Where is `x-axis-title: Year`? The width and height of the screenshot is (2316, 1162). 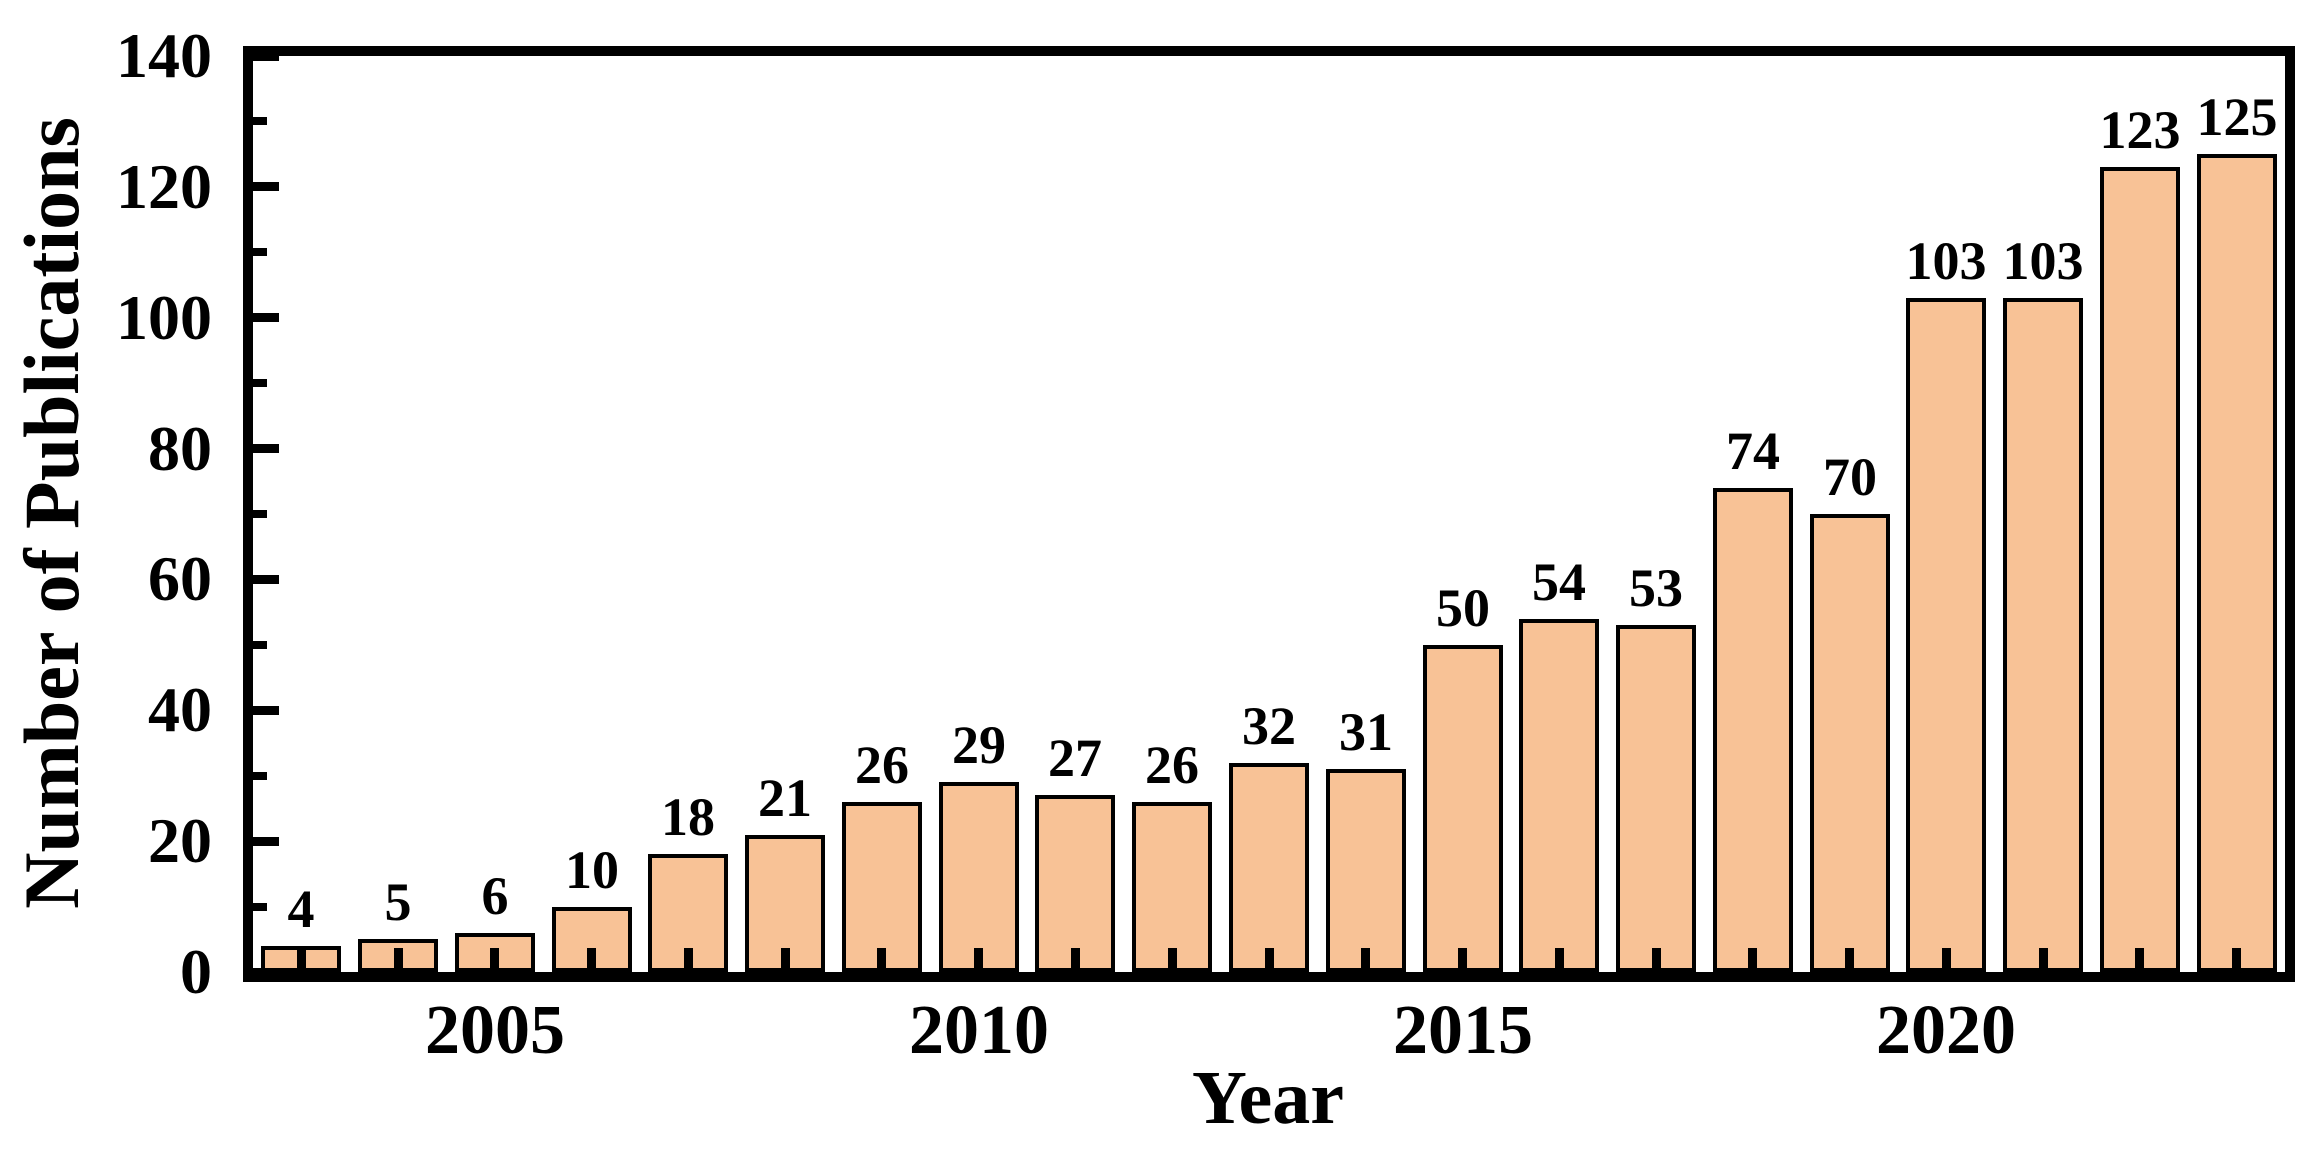 x-axis-title: Year is located at coordinates (1268, 1098).